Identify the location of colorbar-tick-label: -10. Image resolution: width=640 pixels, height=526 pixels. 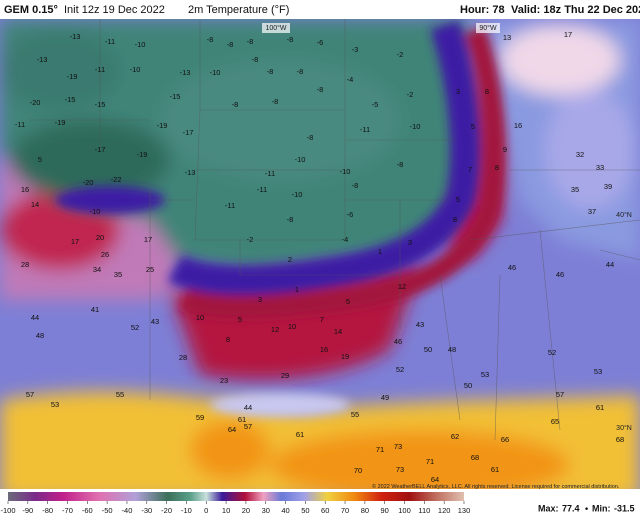
(186, 510).